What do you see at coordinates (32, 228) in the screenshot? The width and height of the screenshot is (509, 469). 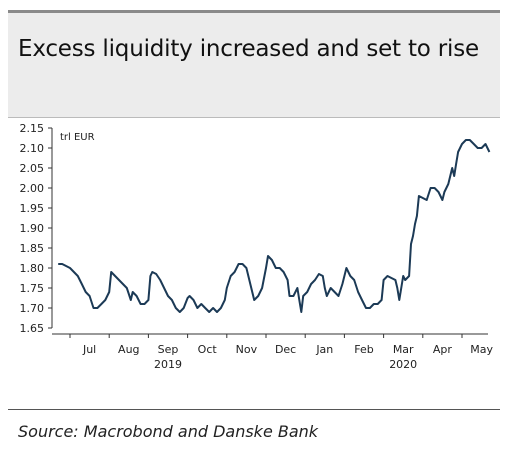 I see `y-tick-label: 1.90` at bounding box center [32, 228].